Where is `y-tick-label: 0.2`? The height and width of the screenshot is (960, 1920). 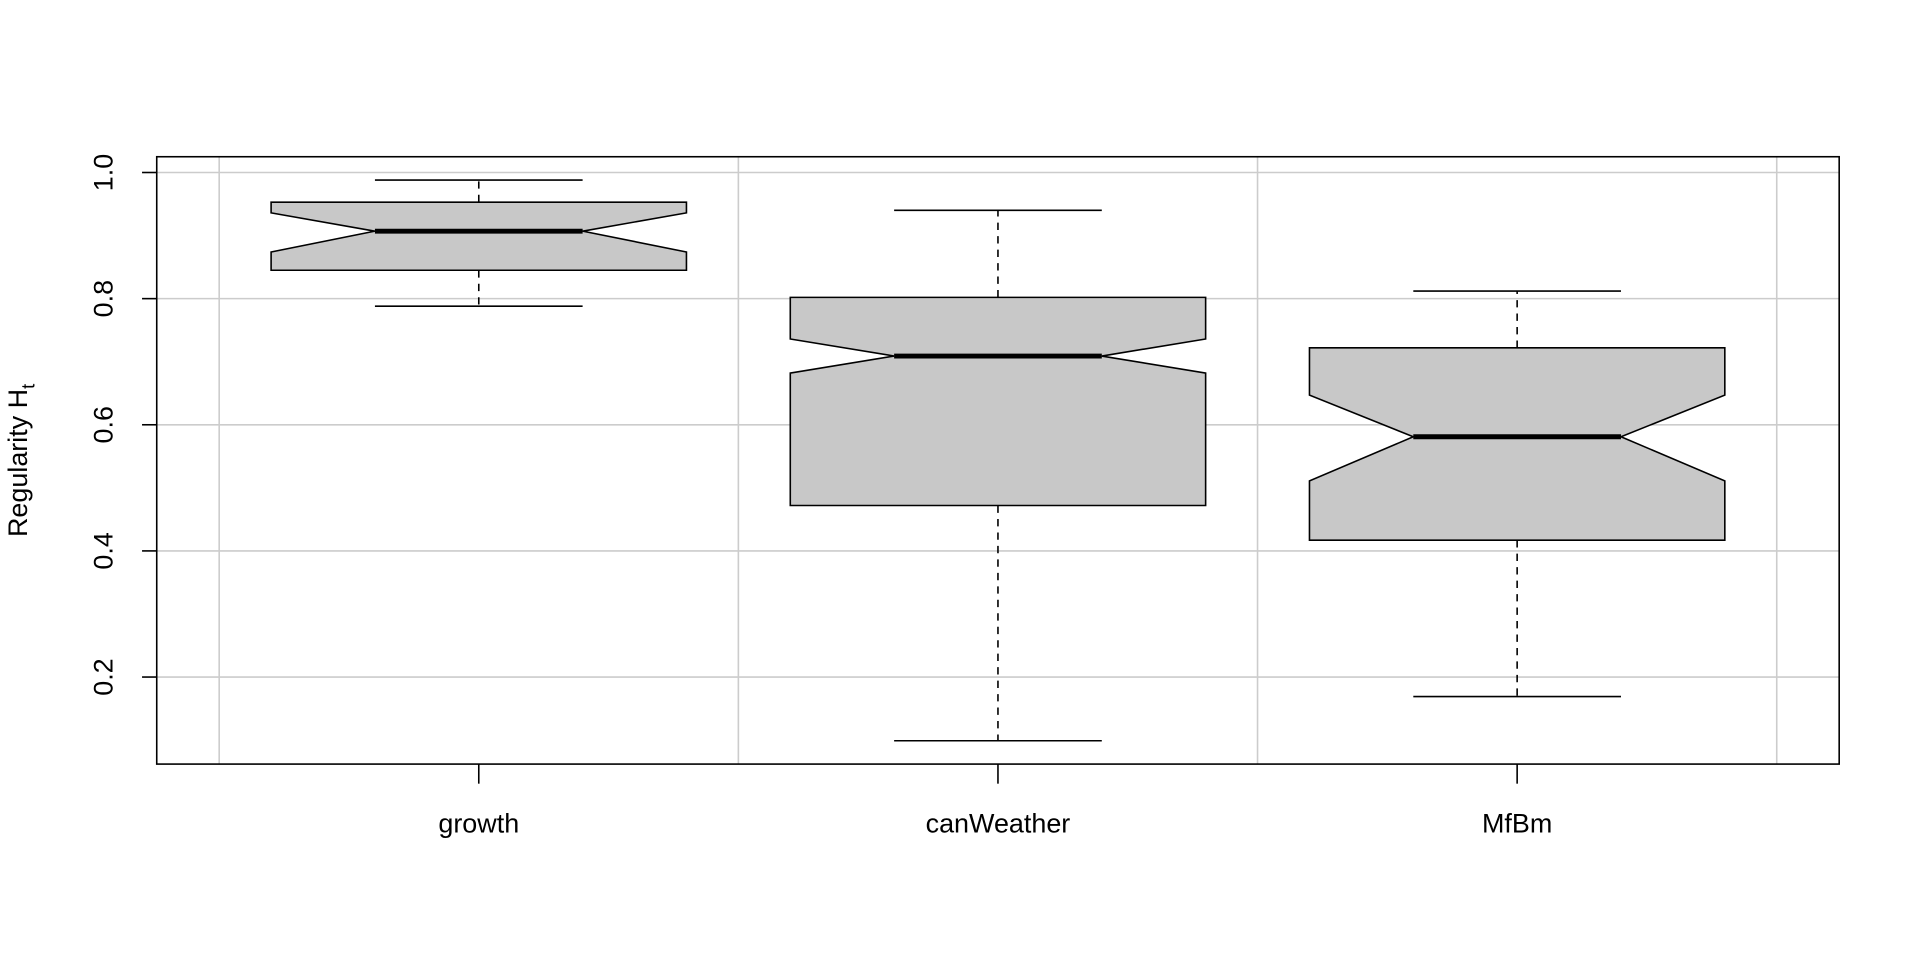 y-tick-label: 0.2 is located at coordinates (104, 676).